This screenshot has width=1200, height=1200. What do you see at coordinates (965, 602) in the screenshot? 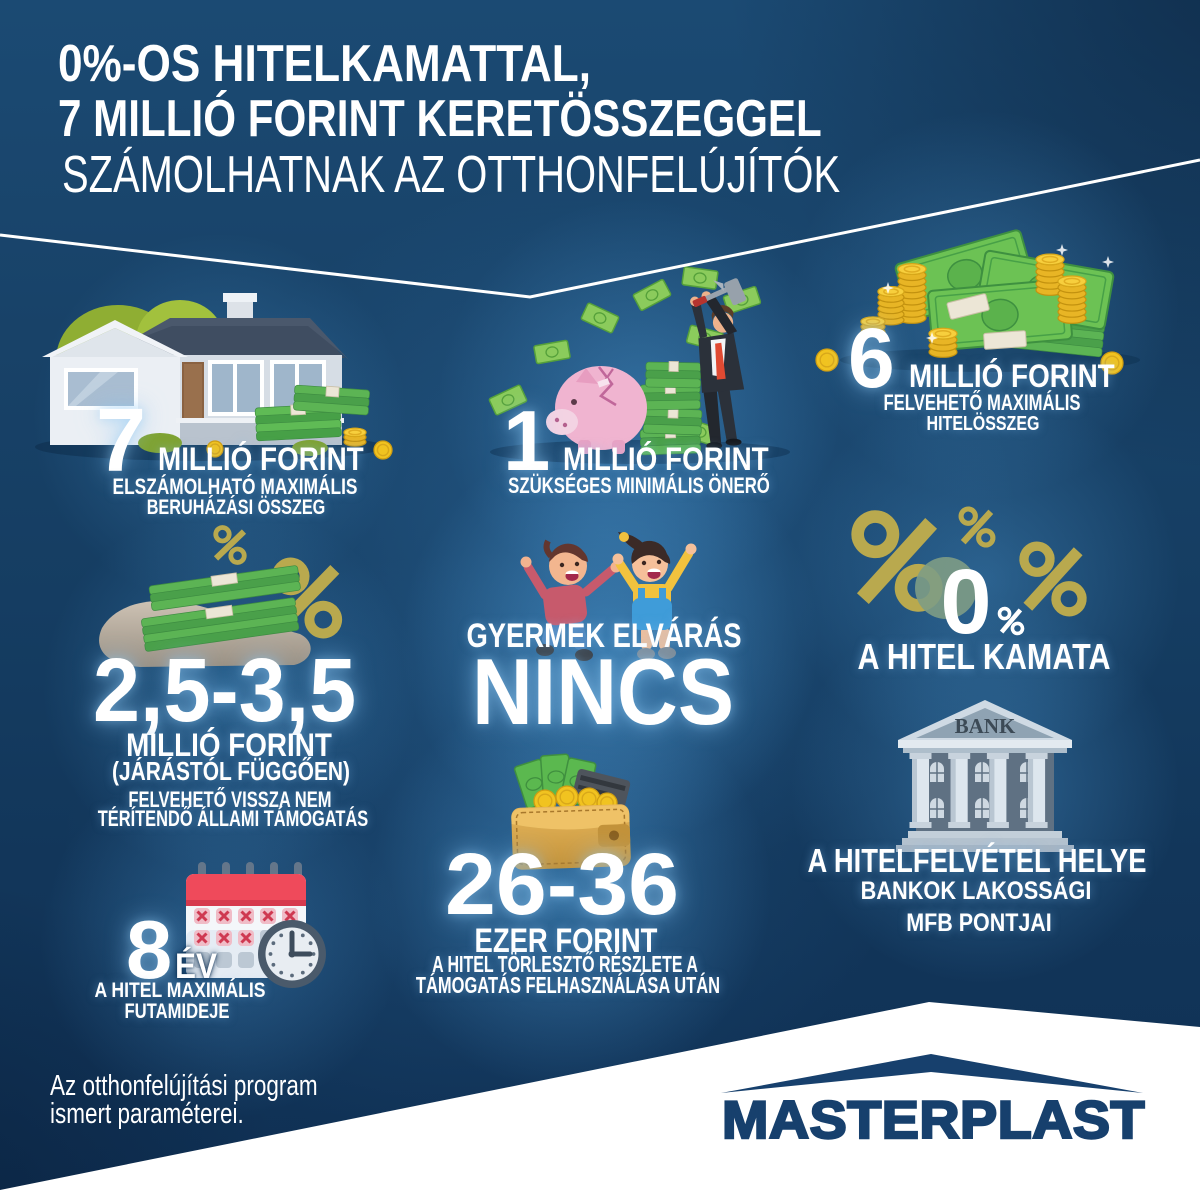
I see `svg-text: 0` at bounding box center [965, 602].